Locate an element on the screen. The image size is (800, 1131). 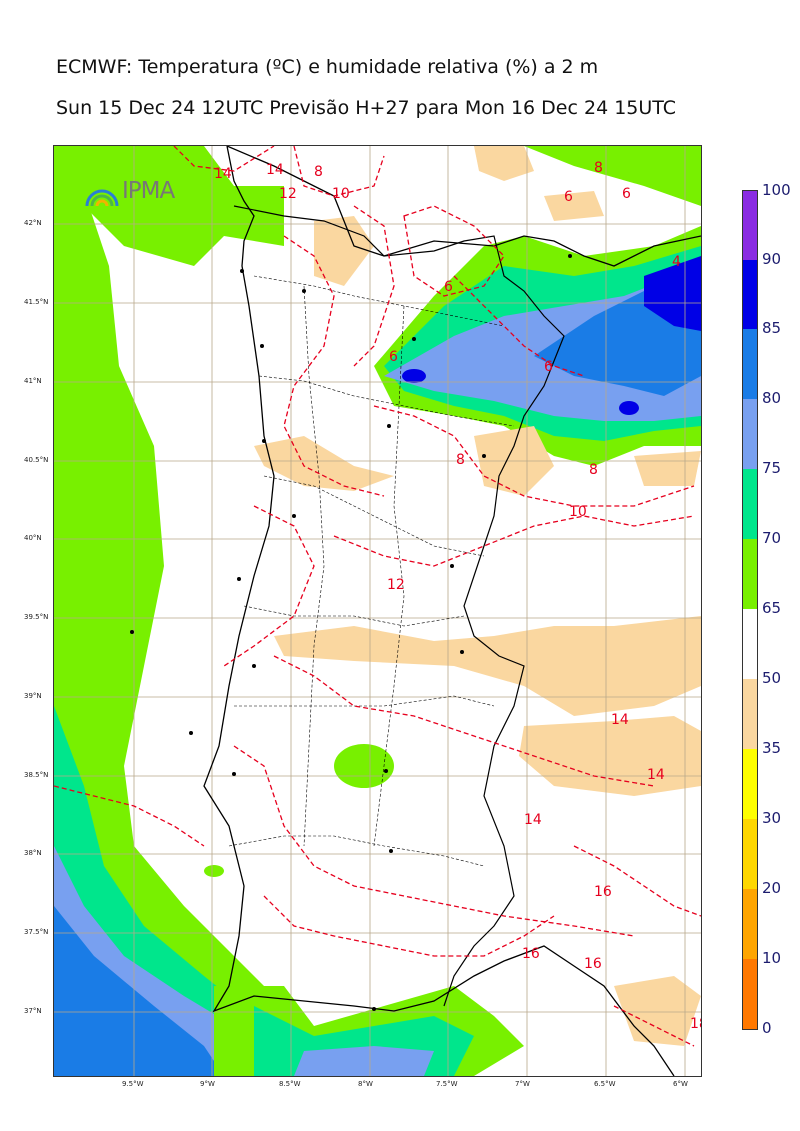
rh-35-50-patch-south-east is located at coordinates (610, 756).